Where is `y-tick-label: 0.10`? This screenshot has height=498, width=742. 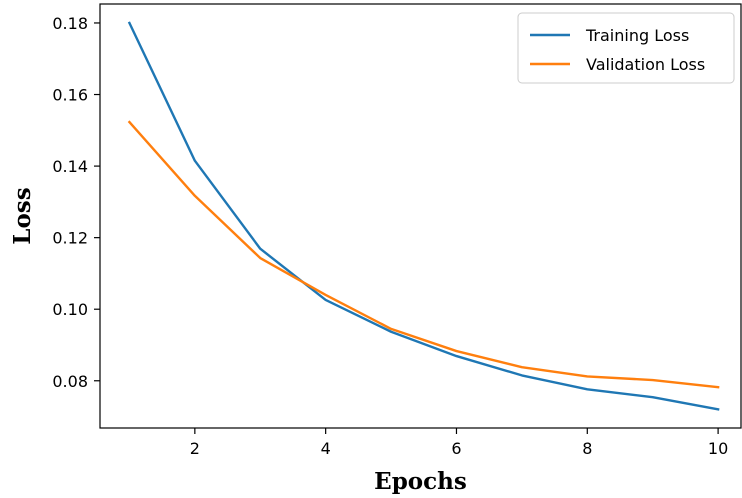
y-tick-label: 0.10 is located at coordinates (70, 309).